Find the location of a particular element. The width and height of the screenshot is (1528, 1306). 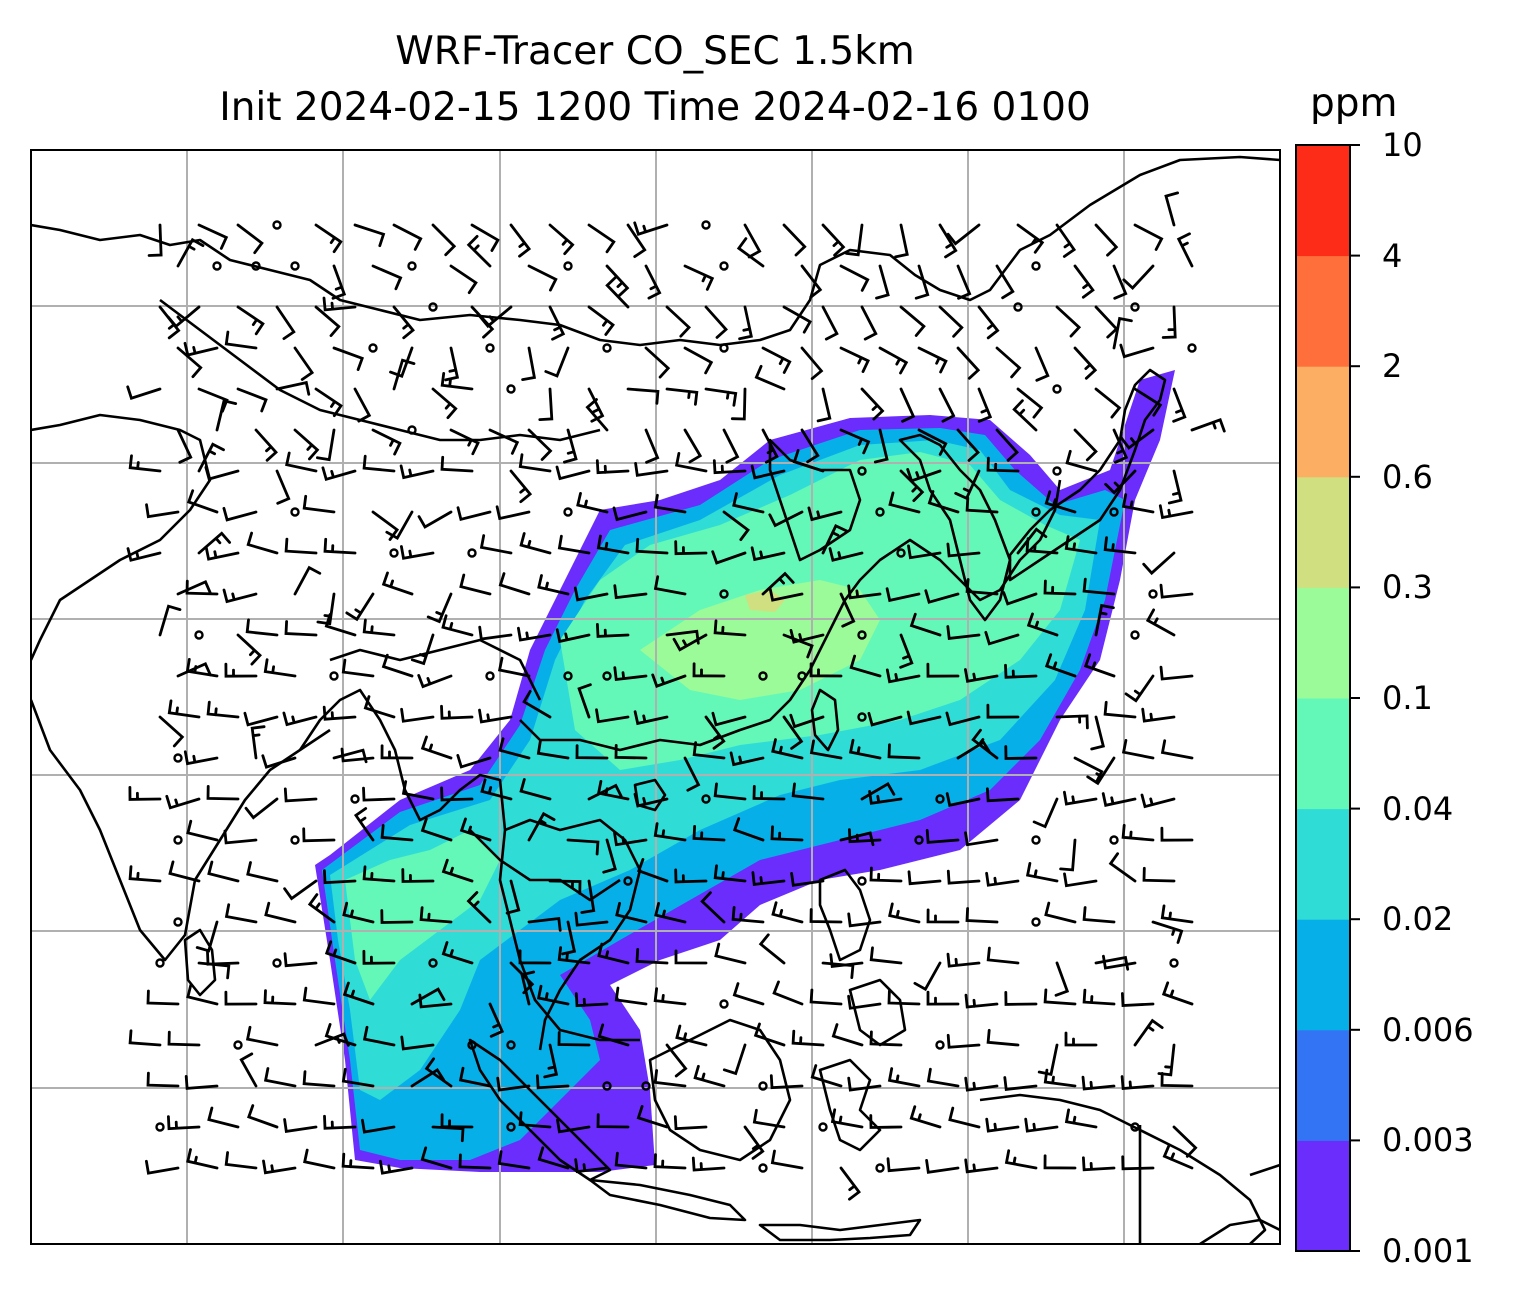

coast-philippines-mindanao is located at coordinates (877, 1012).